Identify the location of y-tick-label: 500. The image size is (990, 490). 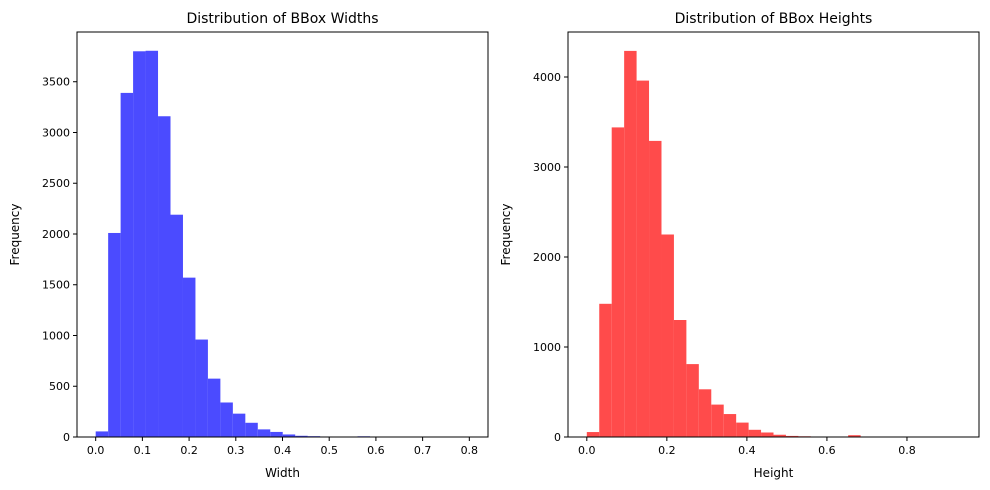
(59, 386).